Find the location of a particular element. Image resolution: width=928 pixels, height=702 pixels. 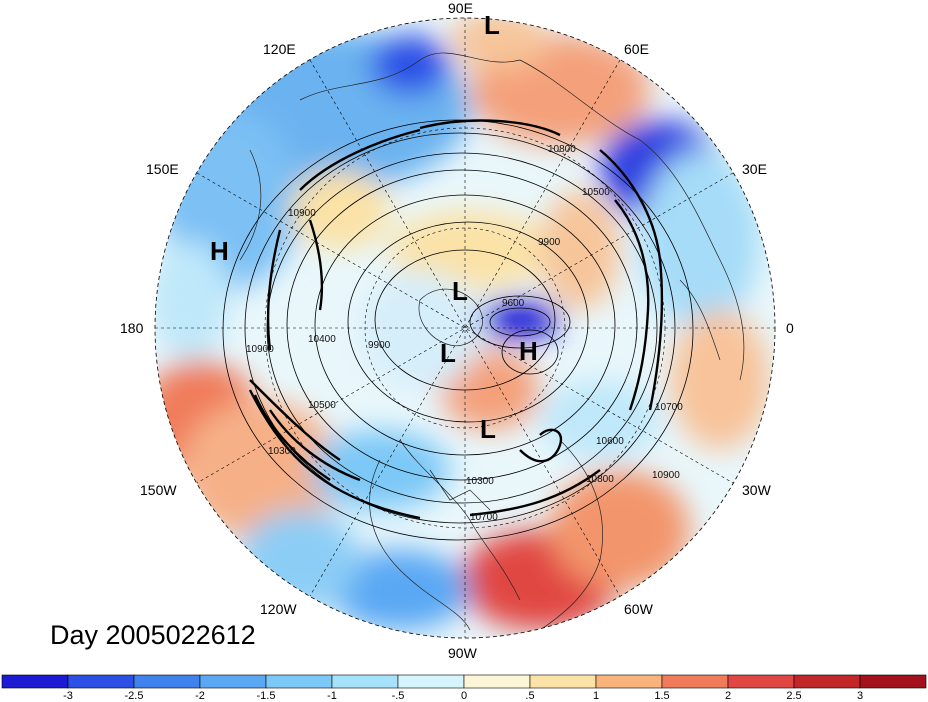

colorbar-tick-label: -2 is located at coordinates (200, 696).